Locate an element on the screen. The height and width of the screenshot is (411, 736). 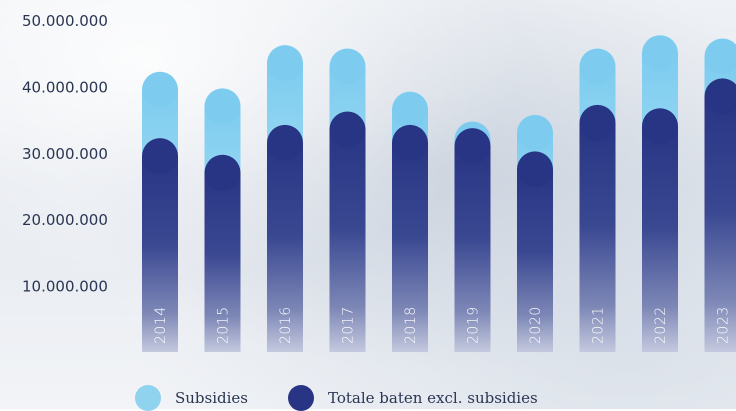
bar-group-2016: 2016 is located at coordinates (285, 198).